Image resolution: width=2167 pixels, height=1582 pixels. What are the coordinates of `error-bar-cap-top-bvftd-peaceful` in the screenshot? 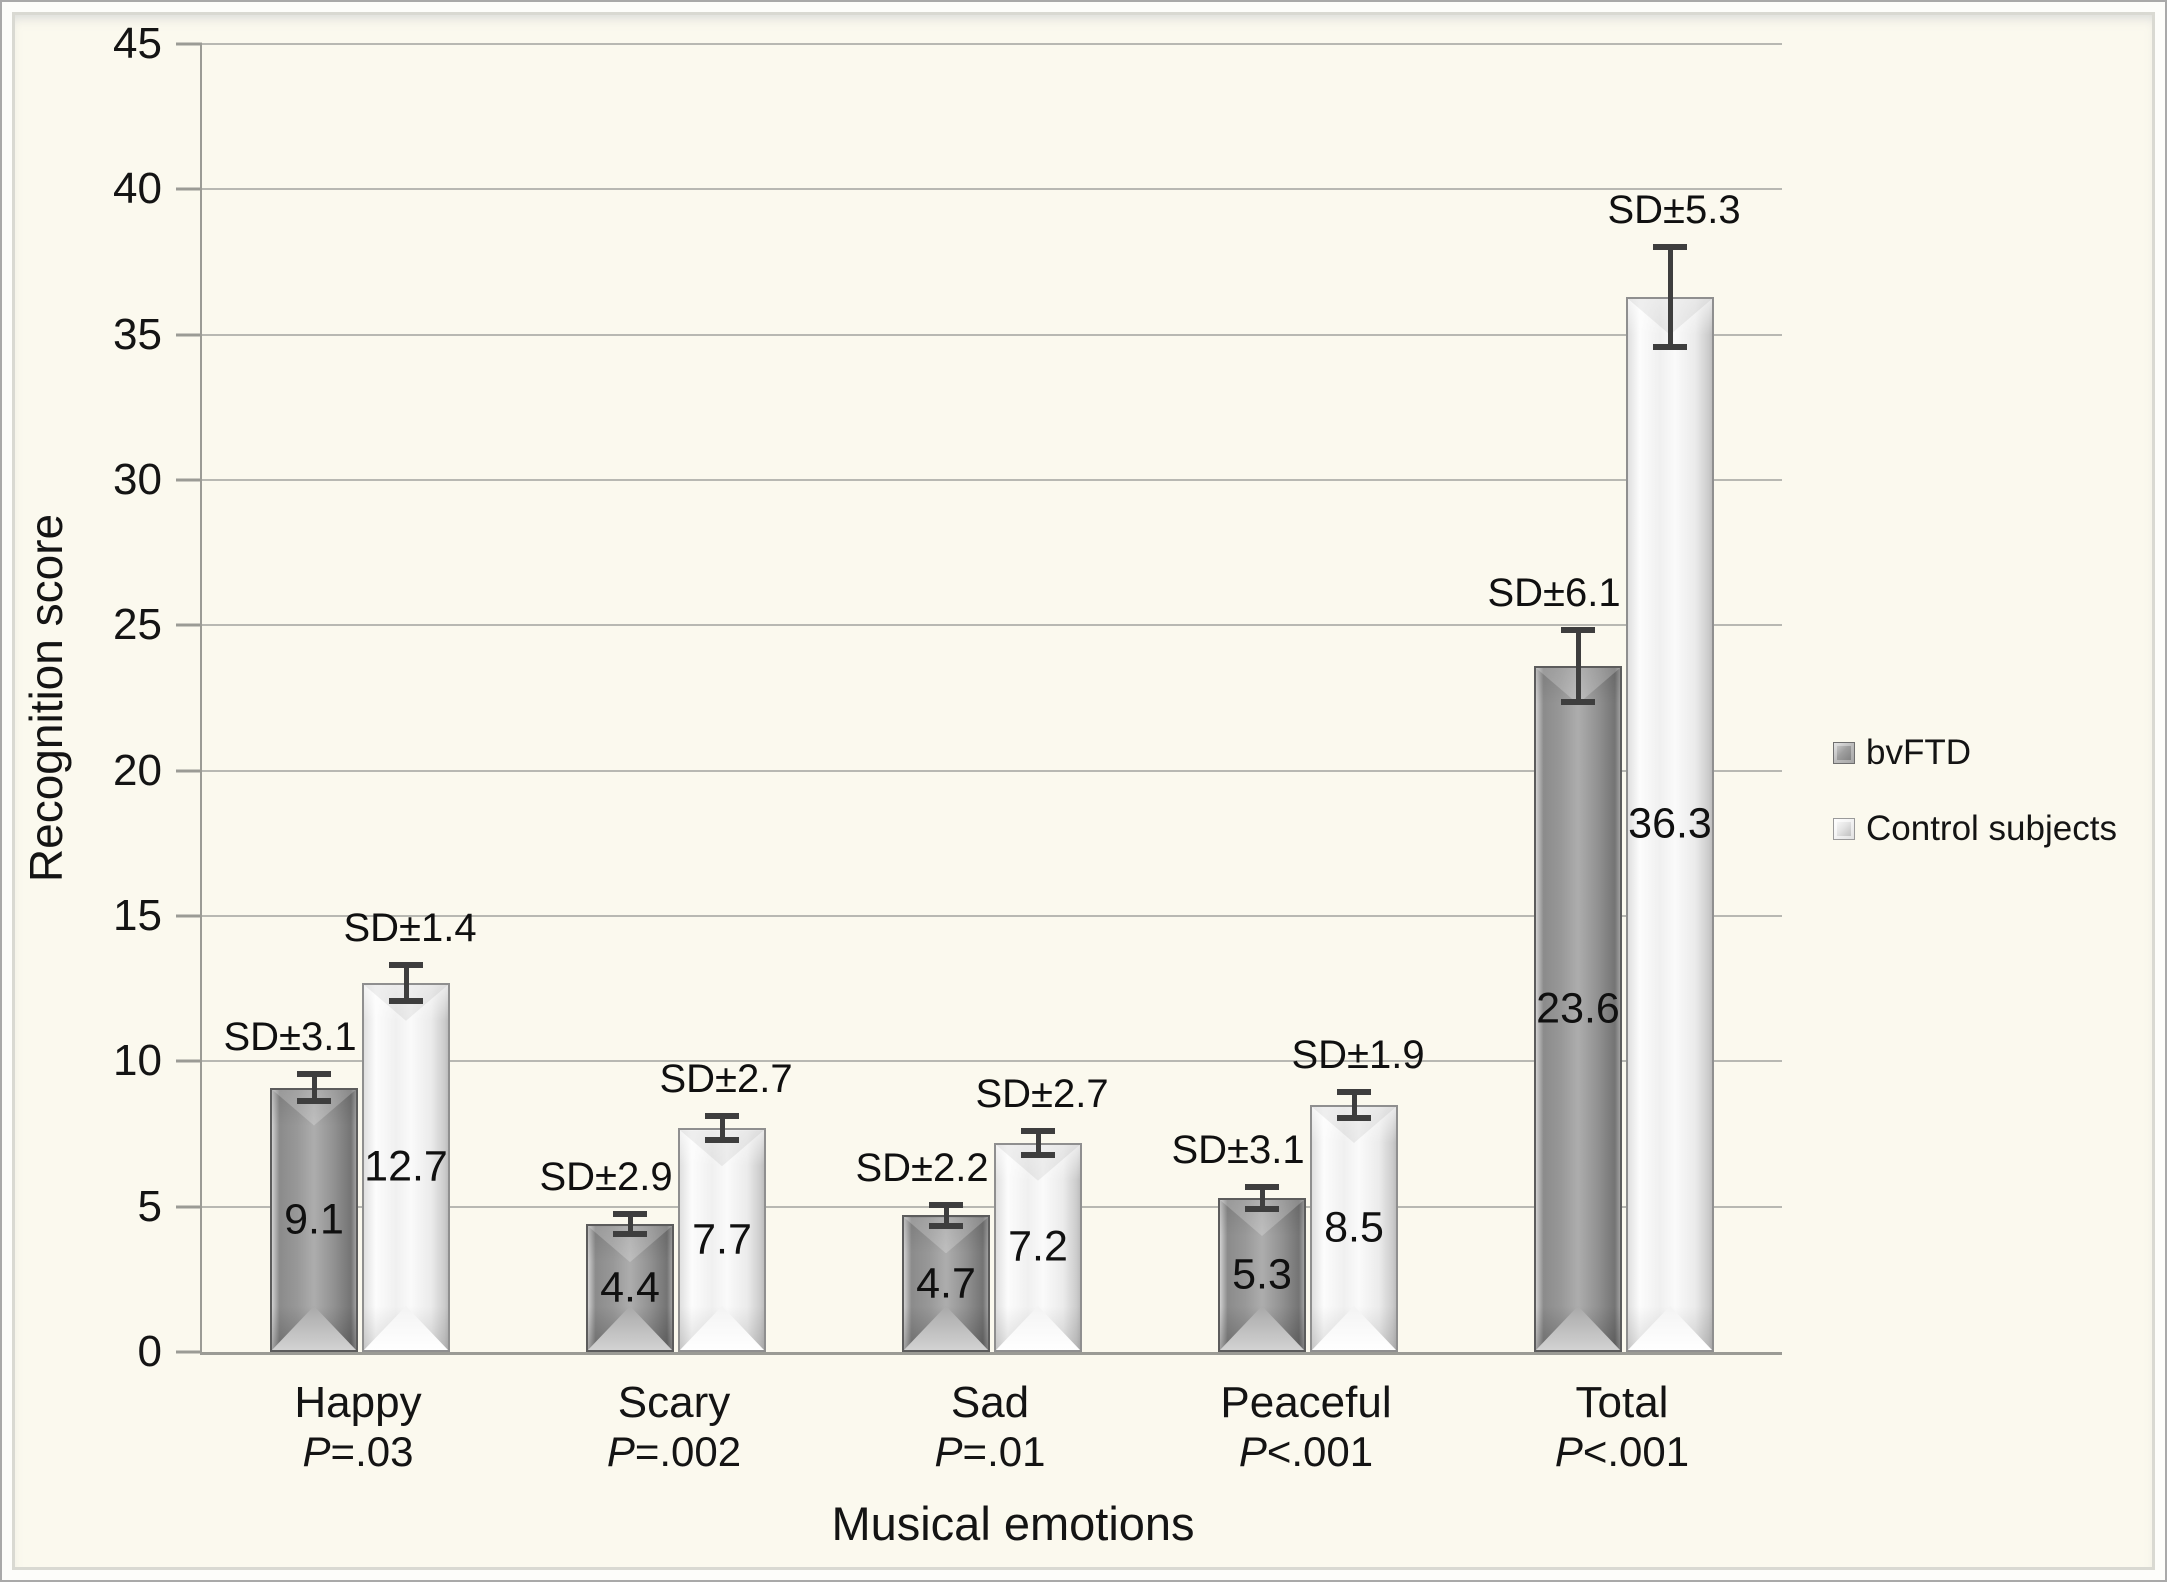 It's located at (1262, 1186).